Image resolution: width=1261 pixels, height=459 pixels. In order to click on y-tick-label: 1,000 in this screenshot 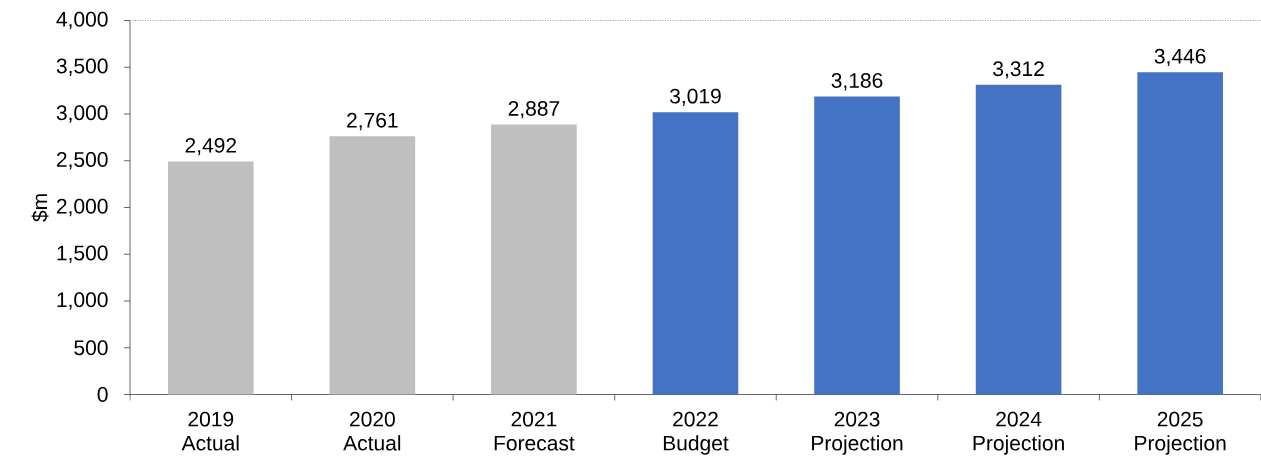, I will do `click(82, 301)`.